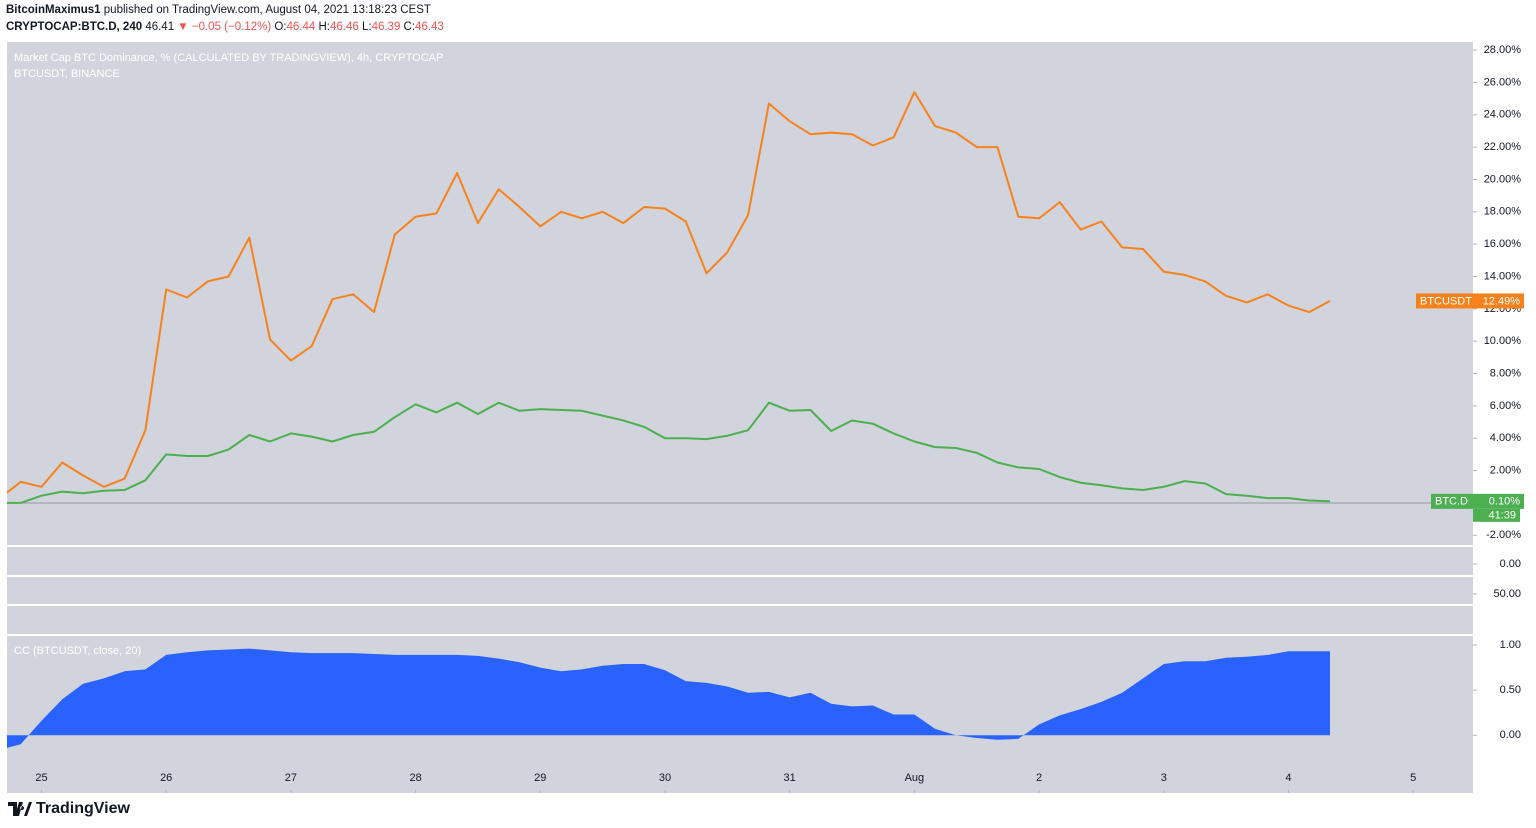  What do you see at coordinates (324, 27) in the screenshot?
I see `ohlc-label: H:` at bounding box center [324, 27].